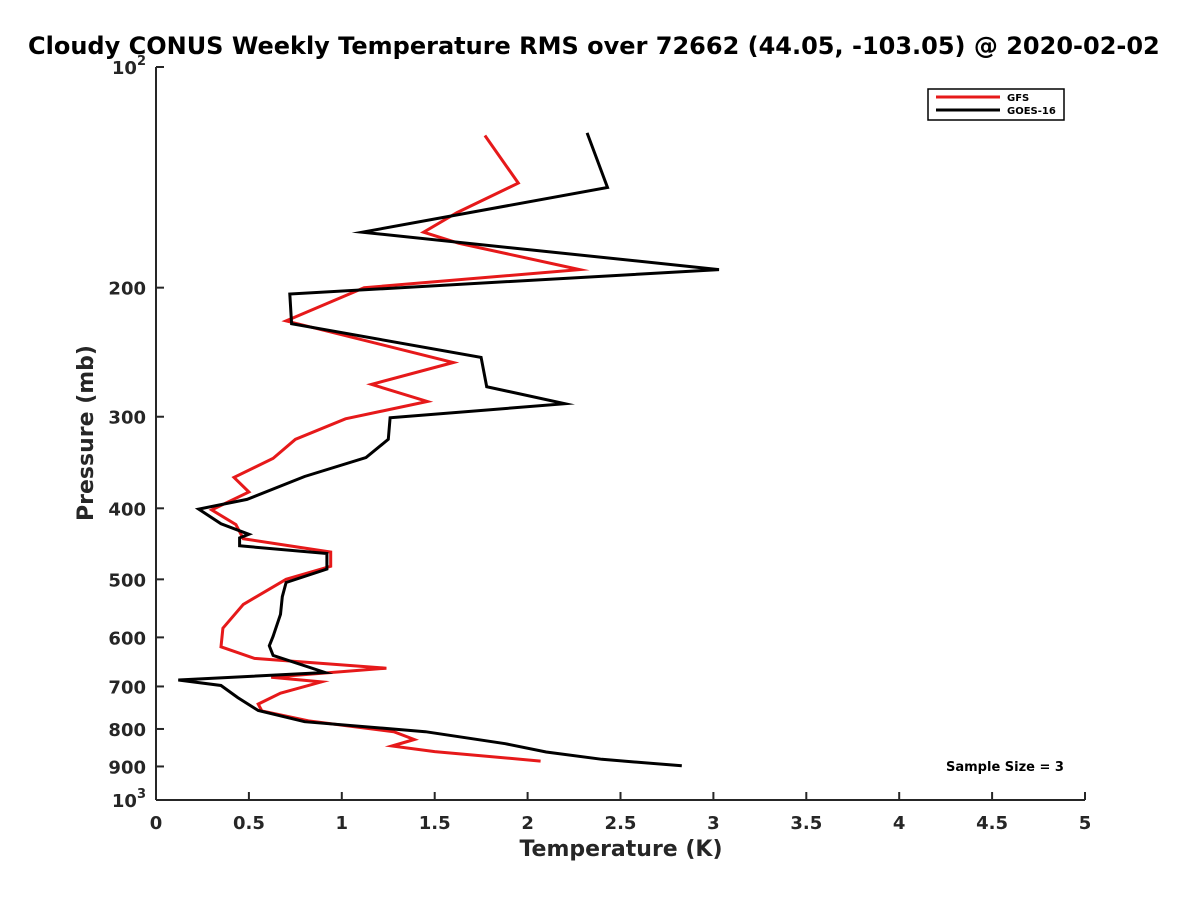  Describe the element at coordinates (127, 509) in the screenshot. I see `y-tick-label: 400` at that location.